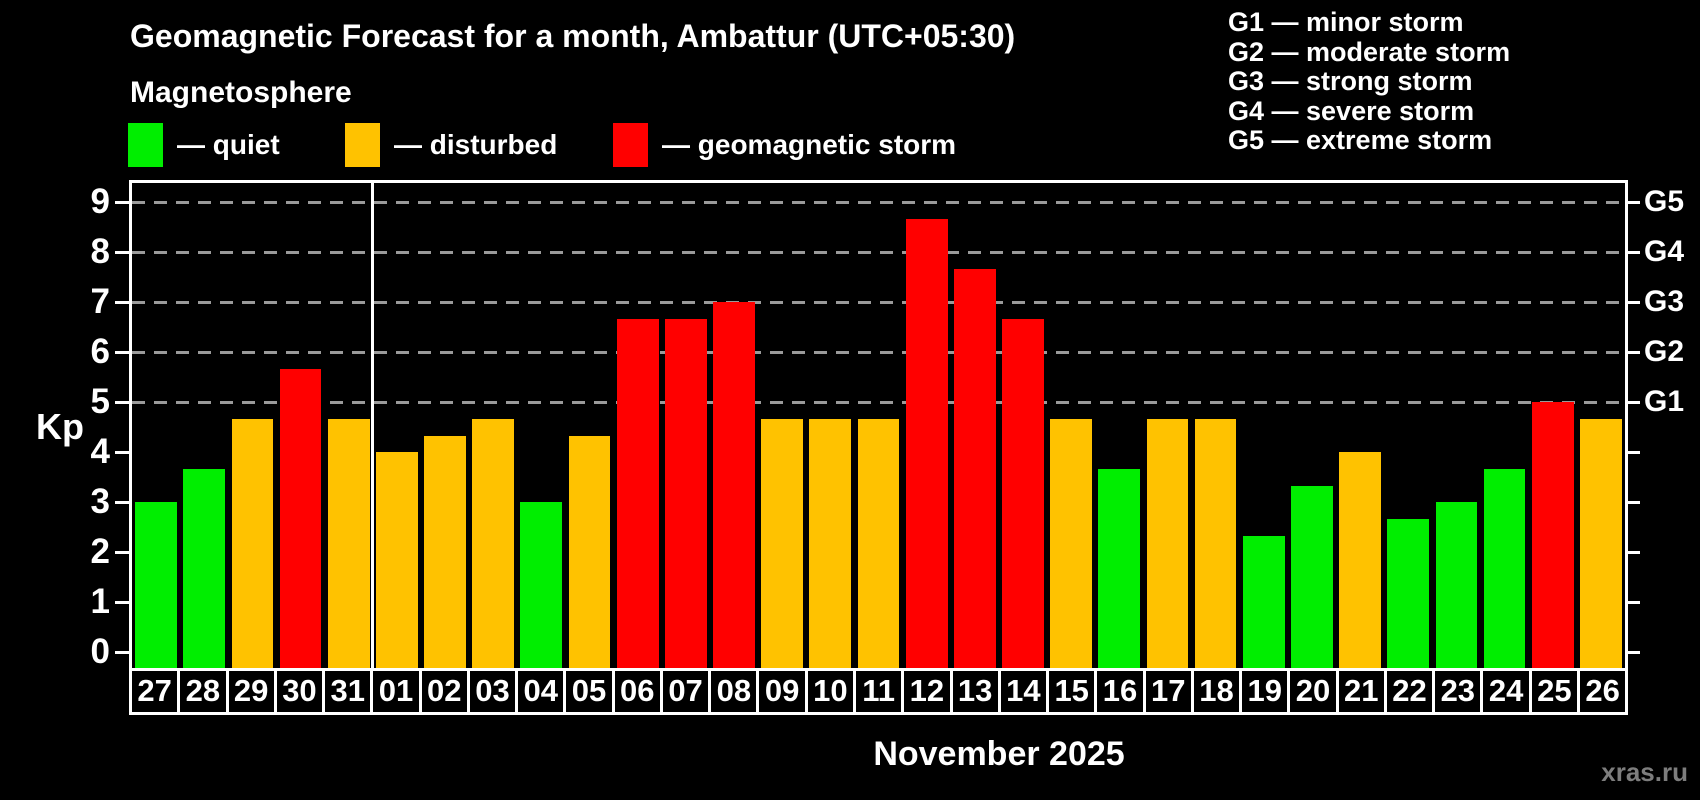  Describe the element at coordinates (635, 691) in the screenshot. I see `x-day-cell-06: 06` at that location.